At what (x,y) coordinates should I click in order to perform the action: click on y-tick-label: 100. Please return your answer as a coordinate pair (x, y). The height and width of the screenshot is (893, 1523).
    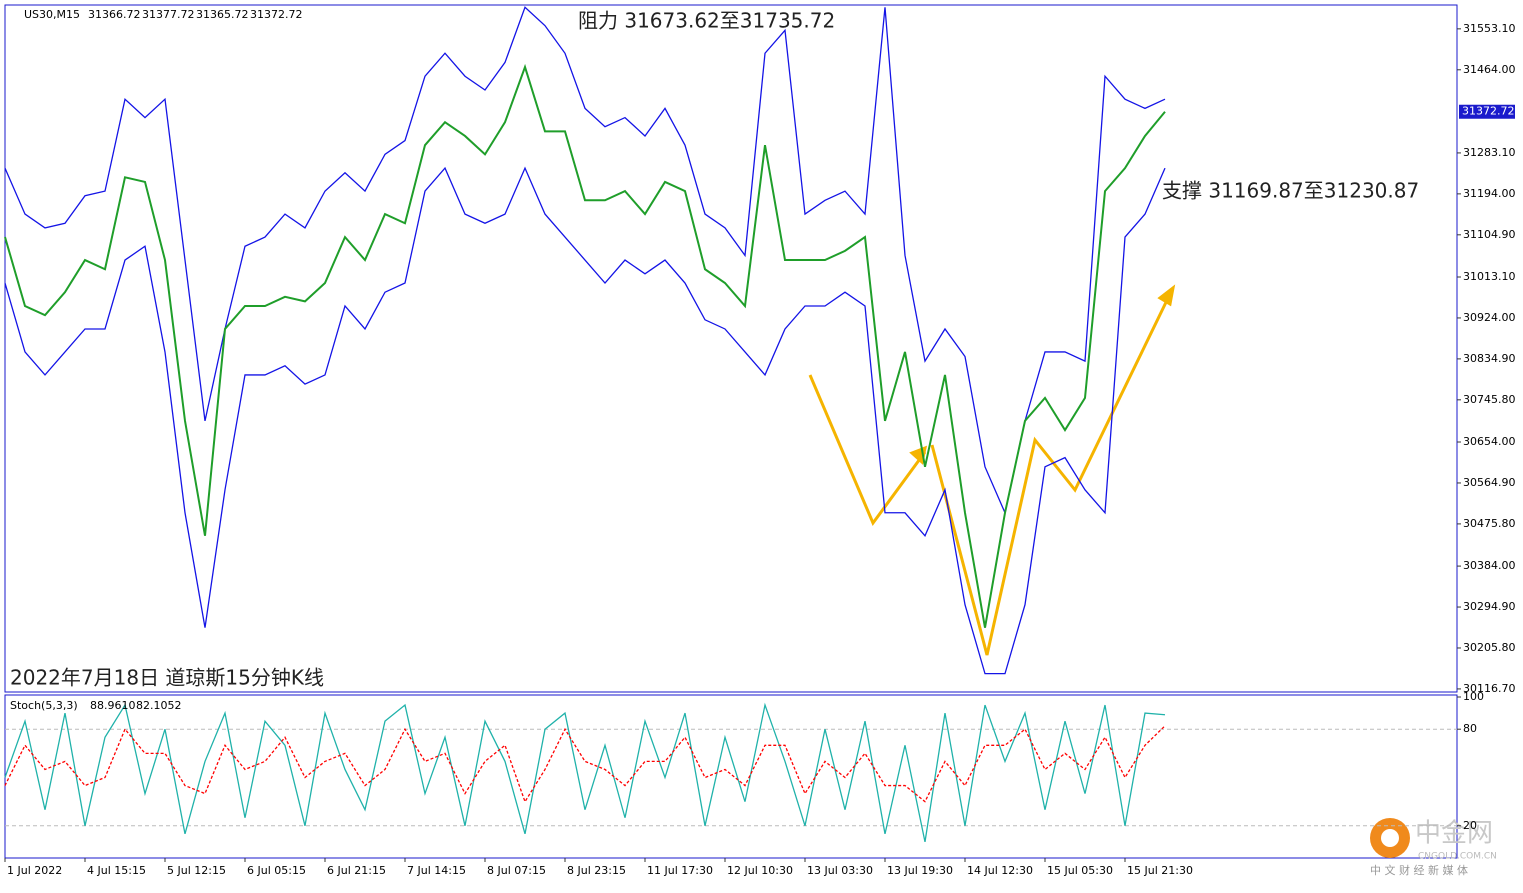
    Looking at the image, I should click on (1473, 696).